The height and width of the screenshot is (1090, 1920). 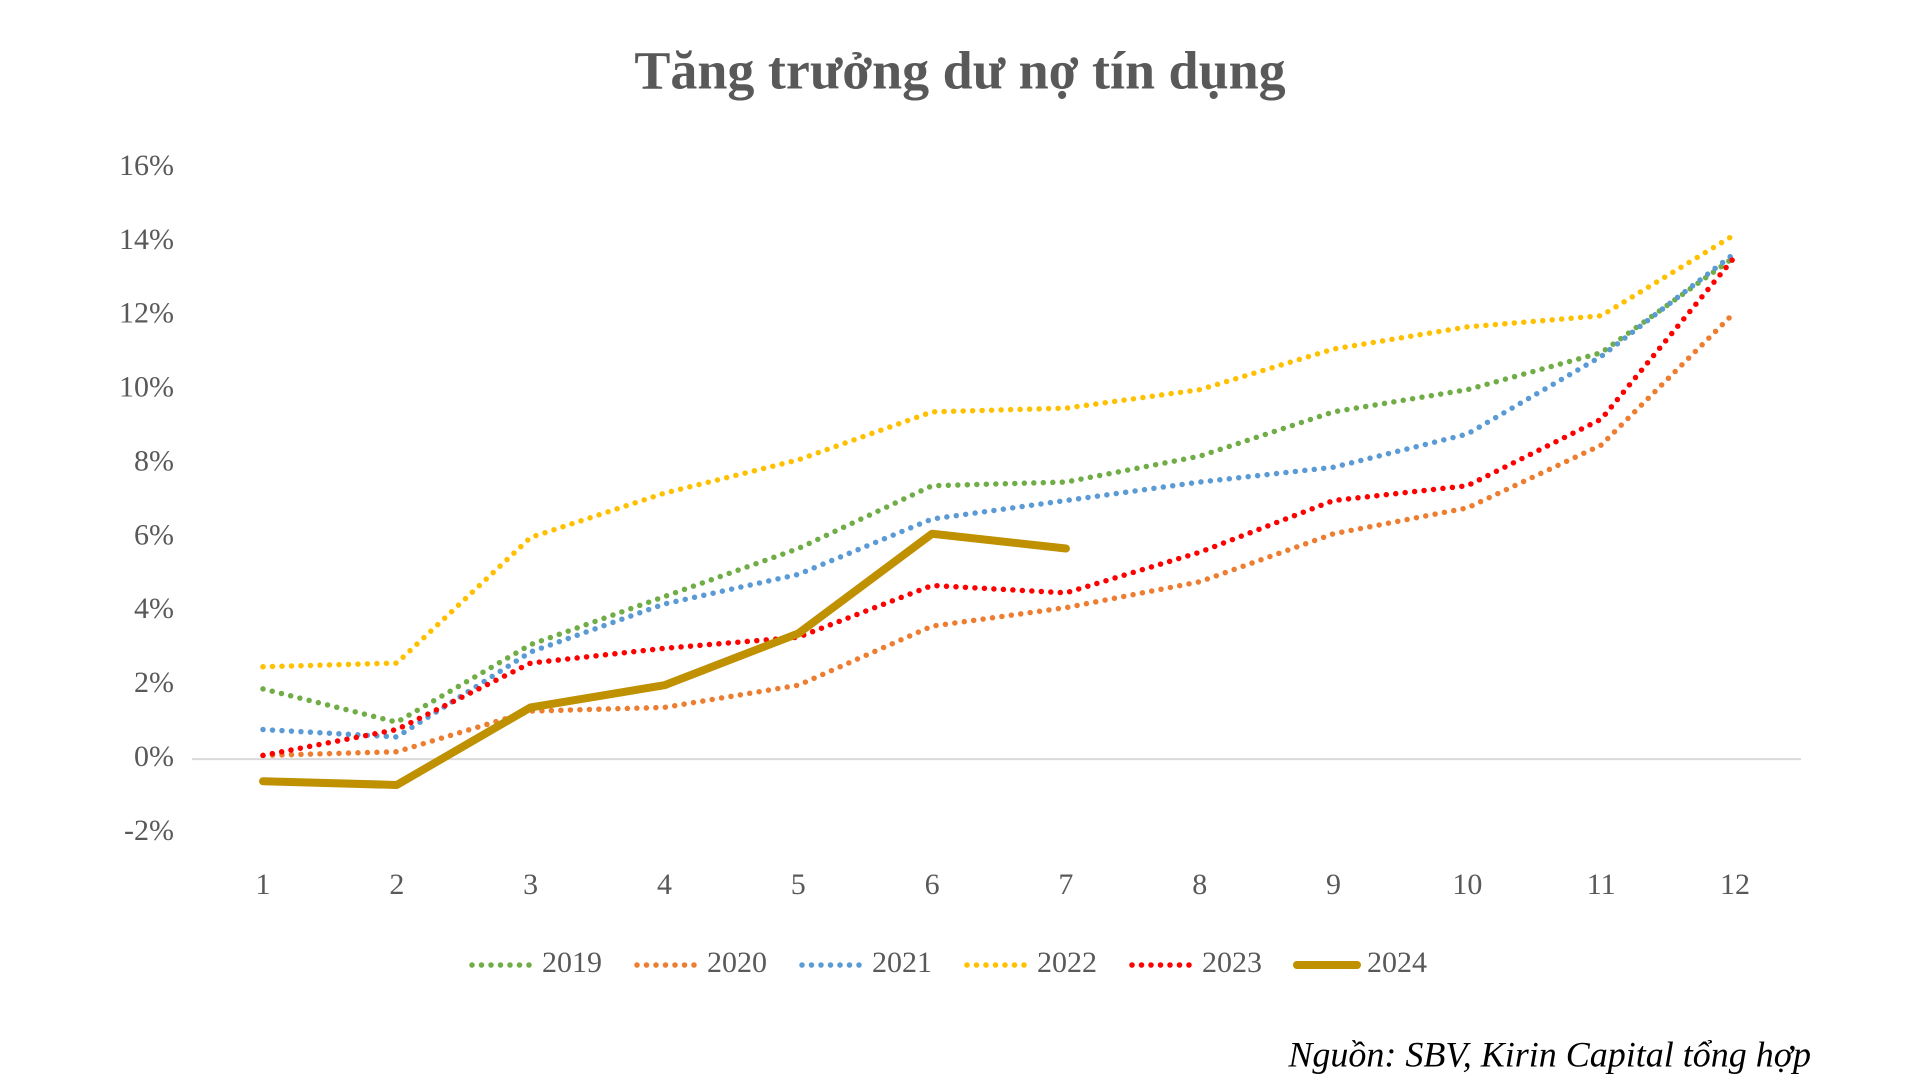 I want to click on x-tick-label: 9, so click(x=1333, y=884).